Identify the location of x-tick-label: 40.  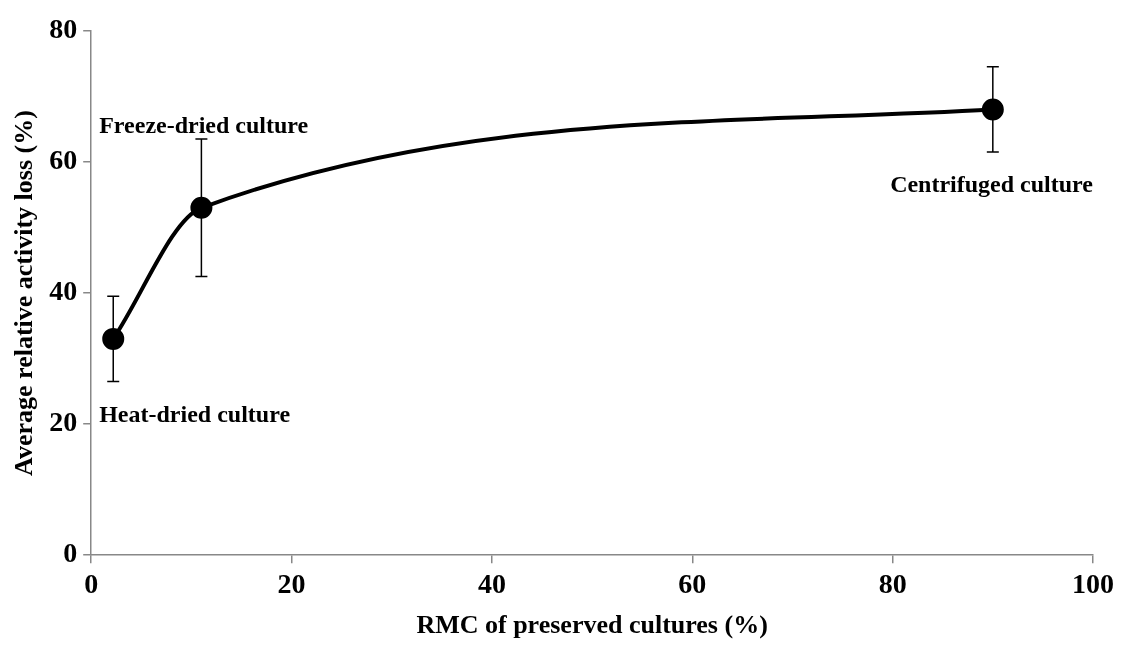
(491, 584).